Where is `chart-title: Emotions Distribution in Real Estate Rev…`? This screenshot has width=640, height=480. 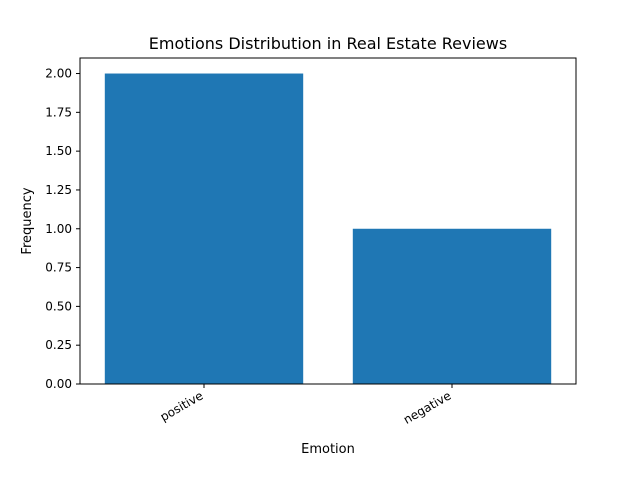 chart-title: Emotions Distribution in Real Estate Rev… is located at coordinates (328, 43).